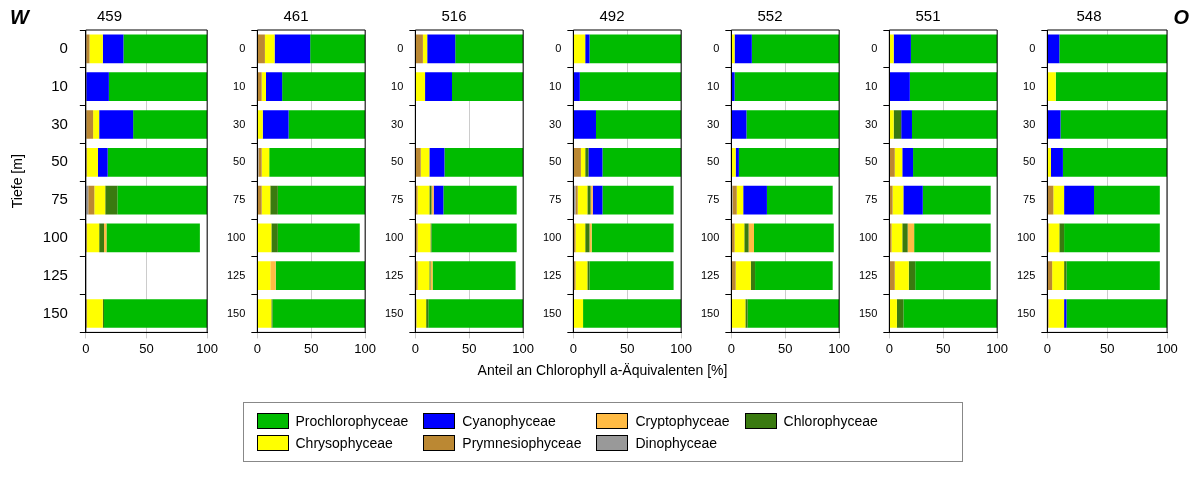 The height and width of the screenshot is (484, 1199). Describe the element at coordinates (1107, 348) in the screenshot. I see `x-tick-label: 50` at that location.